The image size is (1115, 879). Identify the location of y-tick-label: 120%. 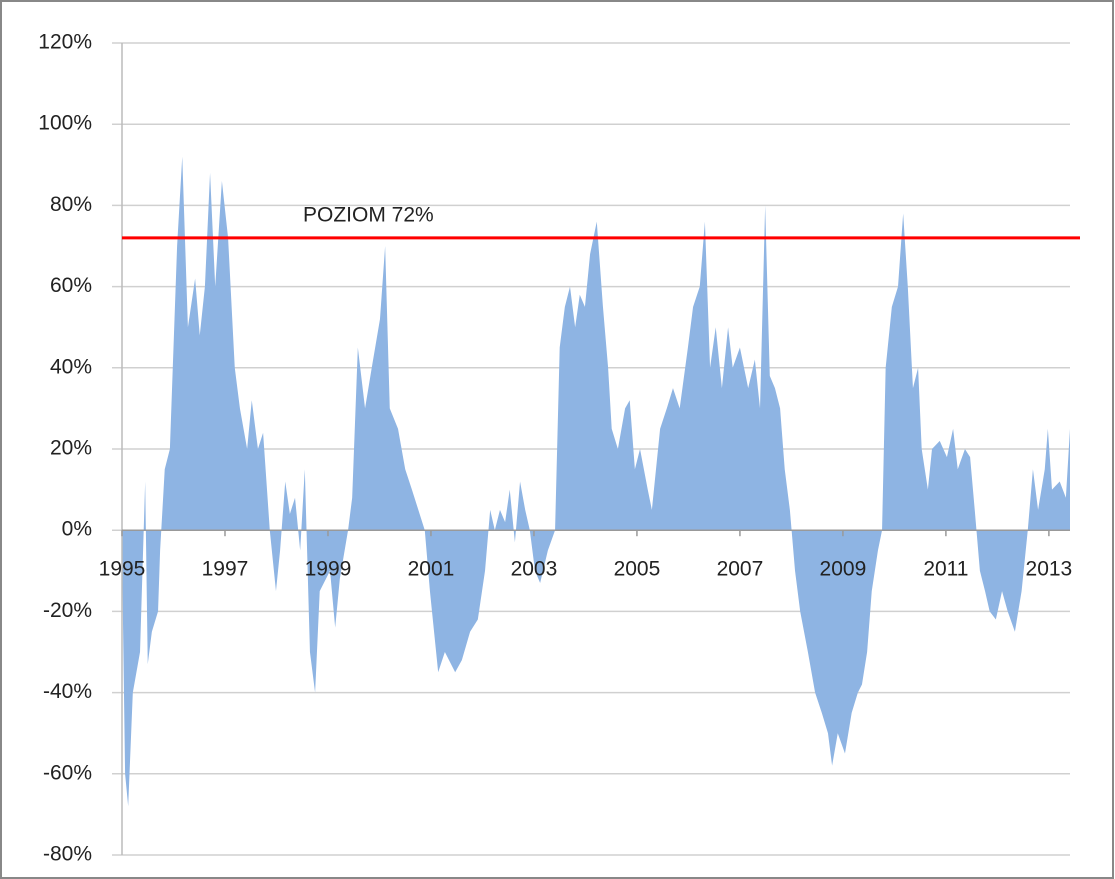
(65, 42).